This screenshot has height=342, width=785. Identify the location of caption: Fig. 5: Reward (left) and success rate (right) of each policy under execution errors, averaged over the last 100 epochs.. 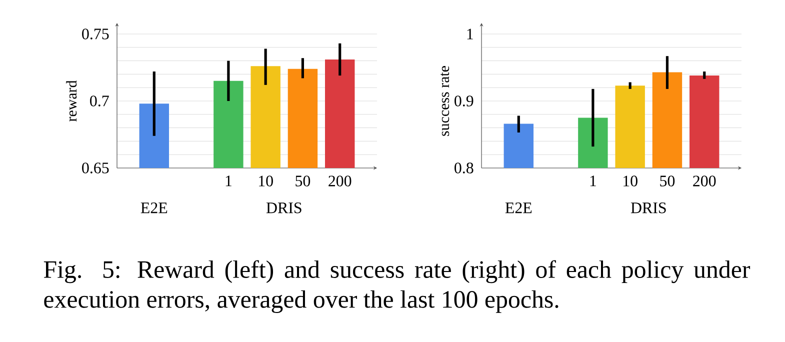
(397, 286).